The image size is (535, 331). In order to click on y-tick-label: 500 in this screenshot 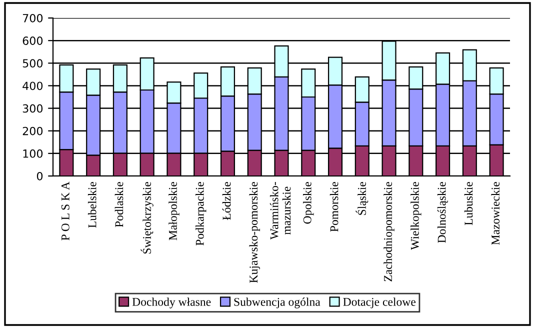, I will do `click(32, 63)`.